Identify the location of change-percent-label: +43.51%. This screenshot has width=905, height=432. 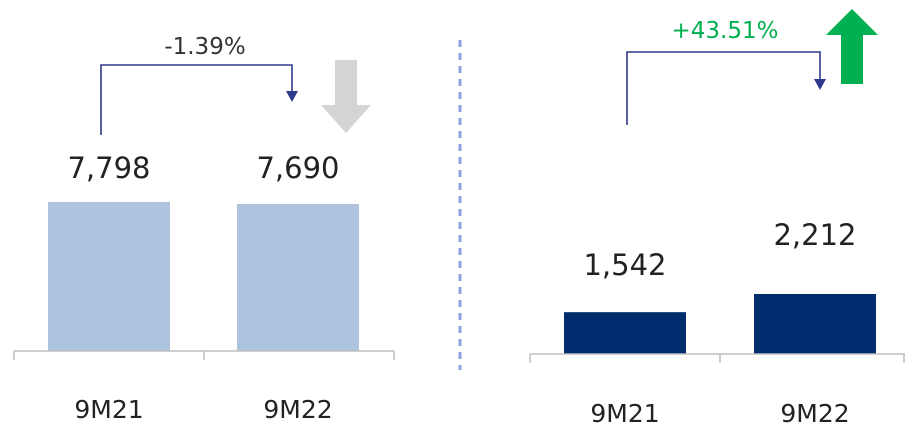
(725, 31).